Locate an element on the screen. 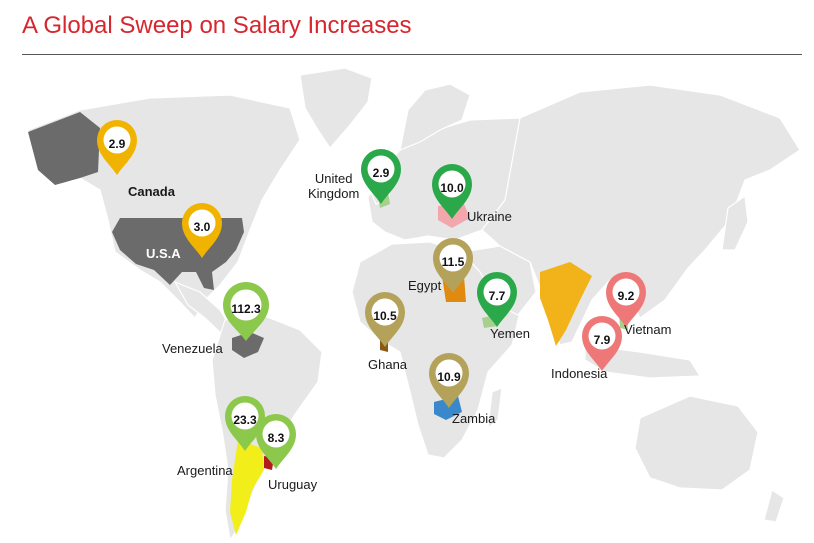 This screenshot has width=814, height=543. pin-value-argentina: 23.3 is located at coordinates (245, 420).